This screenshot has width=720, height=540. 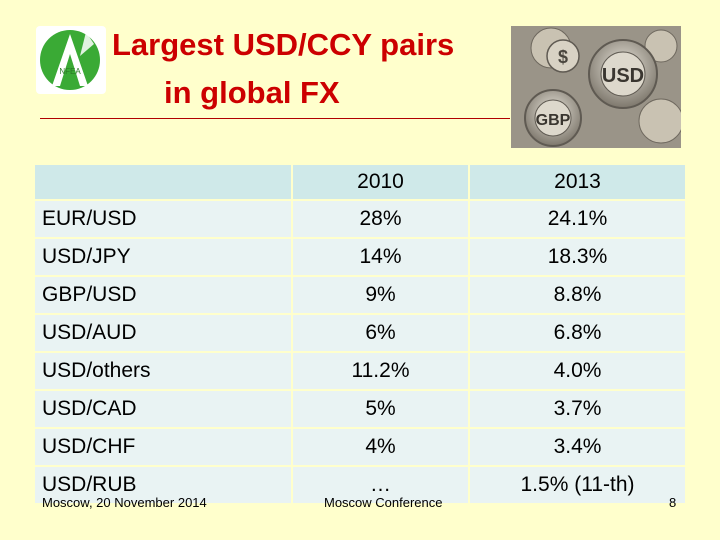 What do you see at coordinates (275, 118) in the screenshot?
I see `title-underline` at bounding box center [275, 118].